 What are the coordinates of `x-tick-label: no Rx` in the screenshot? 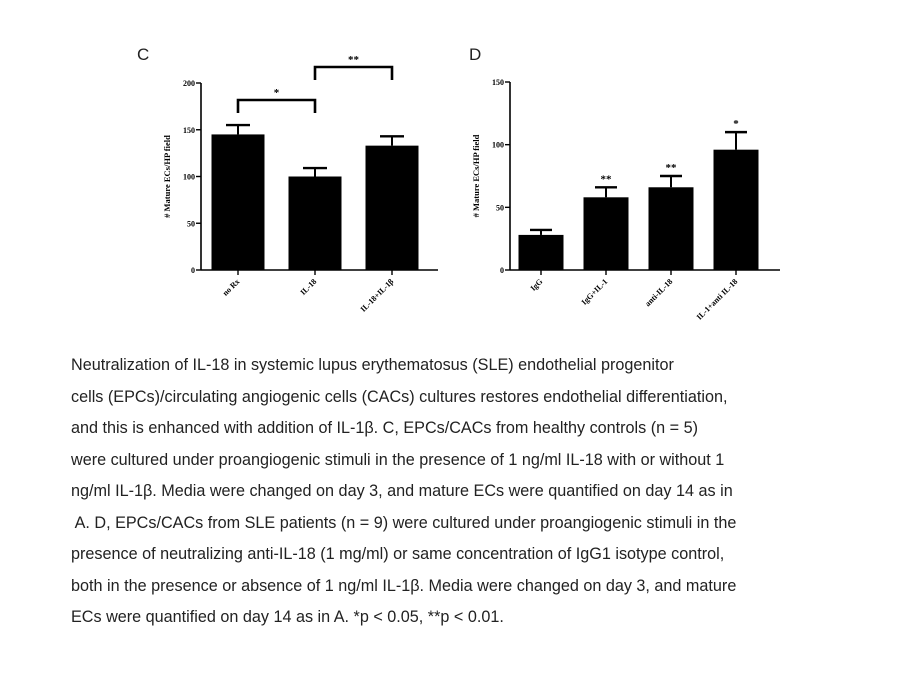 It's located at (231, 287).